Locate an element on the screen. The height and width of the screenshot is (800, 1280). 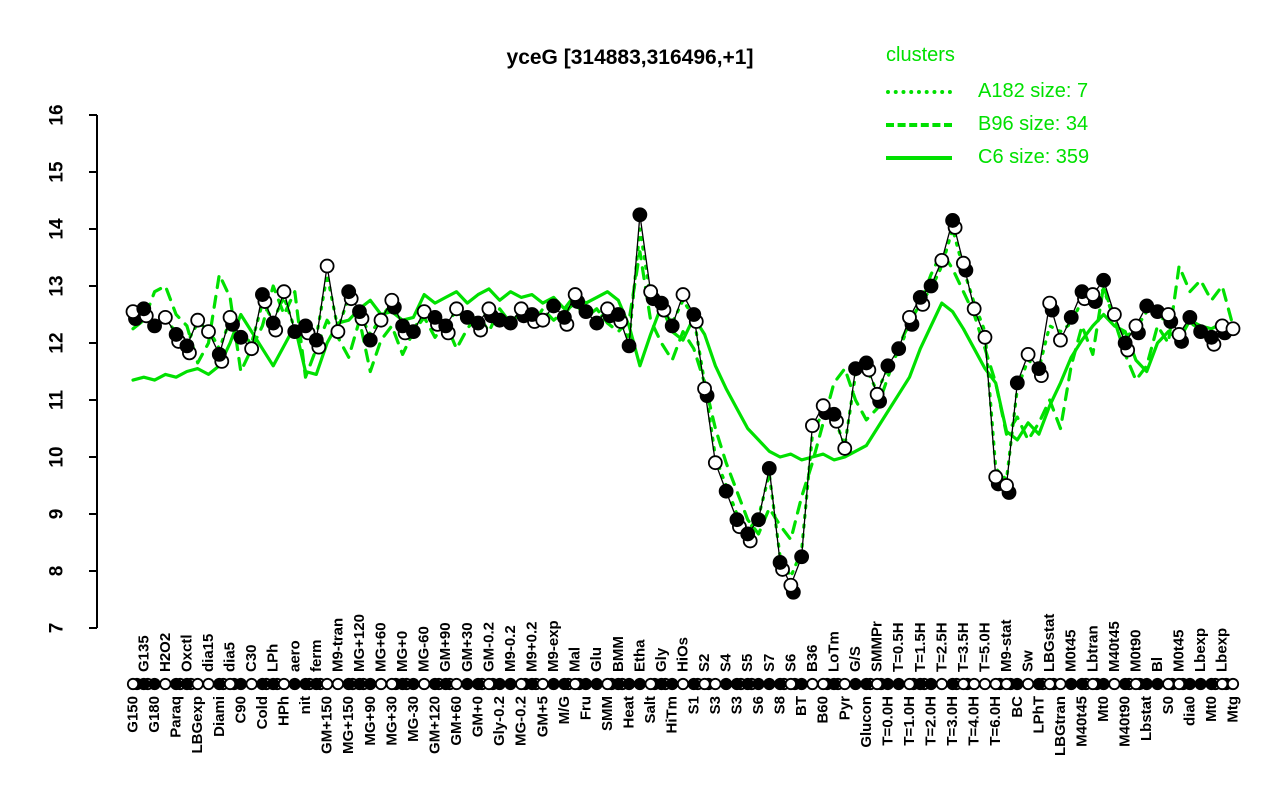
dotted-line-sample is located at coordinates (919, 91).